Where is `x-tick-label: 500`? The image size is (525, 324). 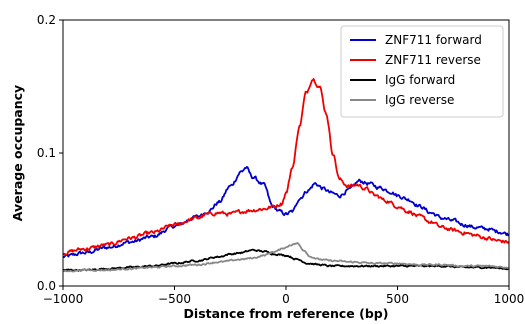
x-tick-label: 500 is located at coordinates (397, 299).